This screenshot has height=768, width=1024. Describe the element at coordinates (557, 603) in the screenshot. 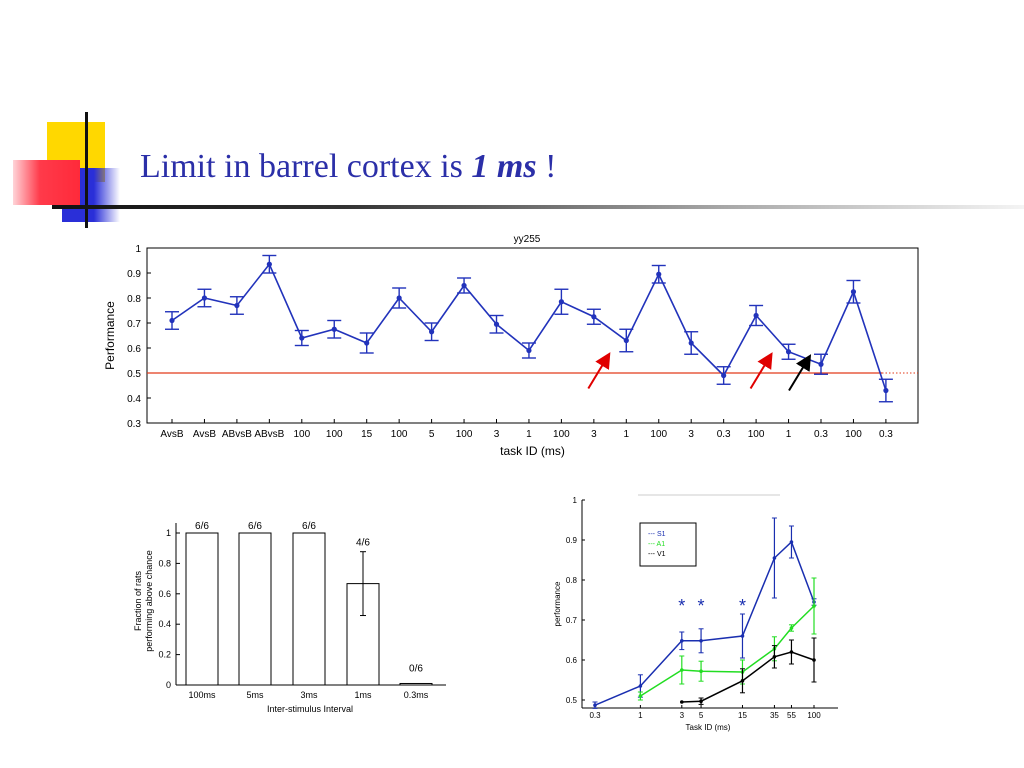

I see `y-axis-label: performance` at that location.